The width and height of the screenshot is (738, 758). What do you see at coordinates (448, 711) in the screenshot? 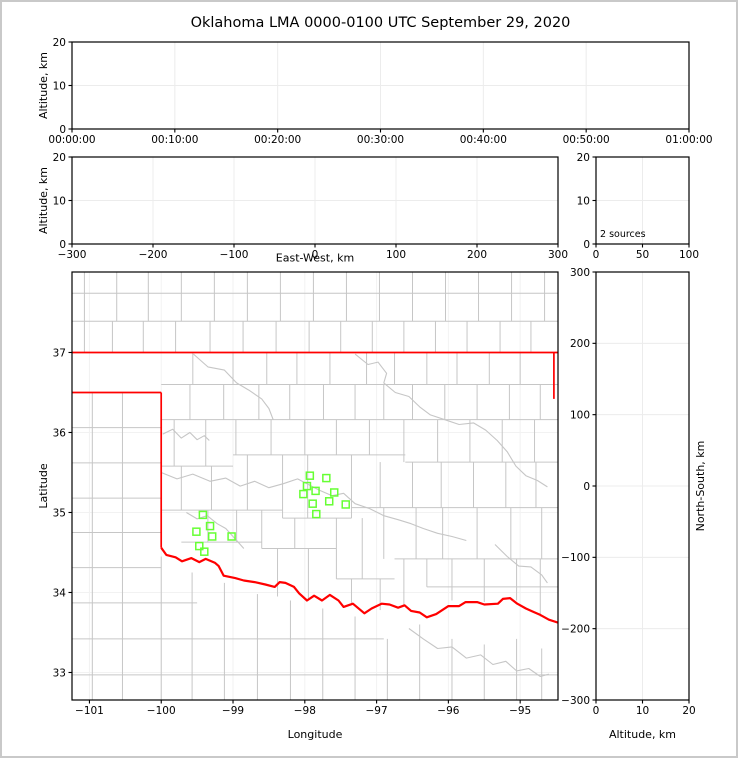
I see `x-tick-label: −96` at bounding box center [448, 711].